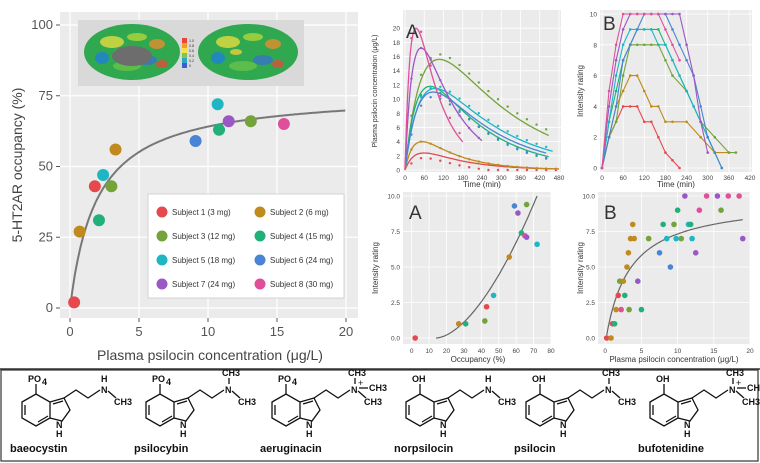 The height and width of the screenshot is (463, 760). I want to click on legend-label: Subject 8 (30 mg), so click(301, 284).